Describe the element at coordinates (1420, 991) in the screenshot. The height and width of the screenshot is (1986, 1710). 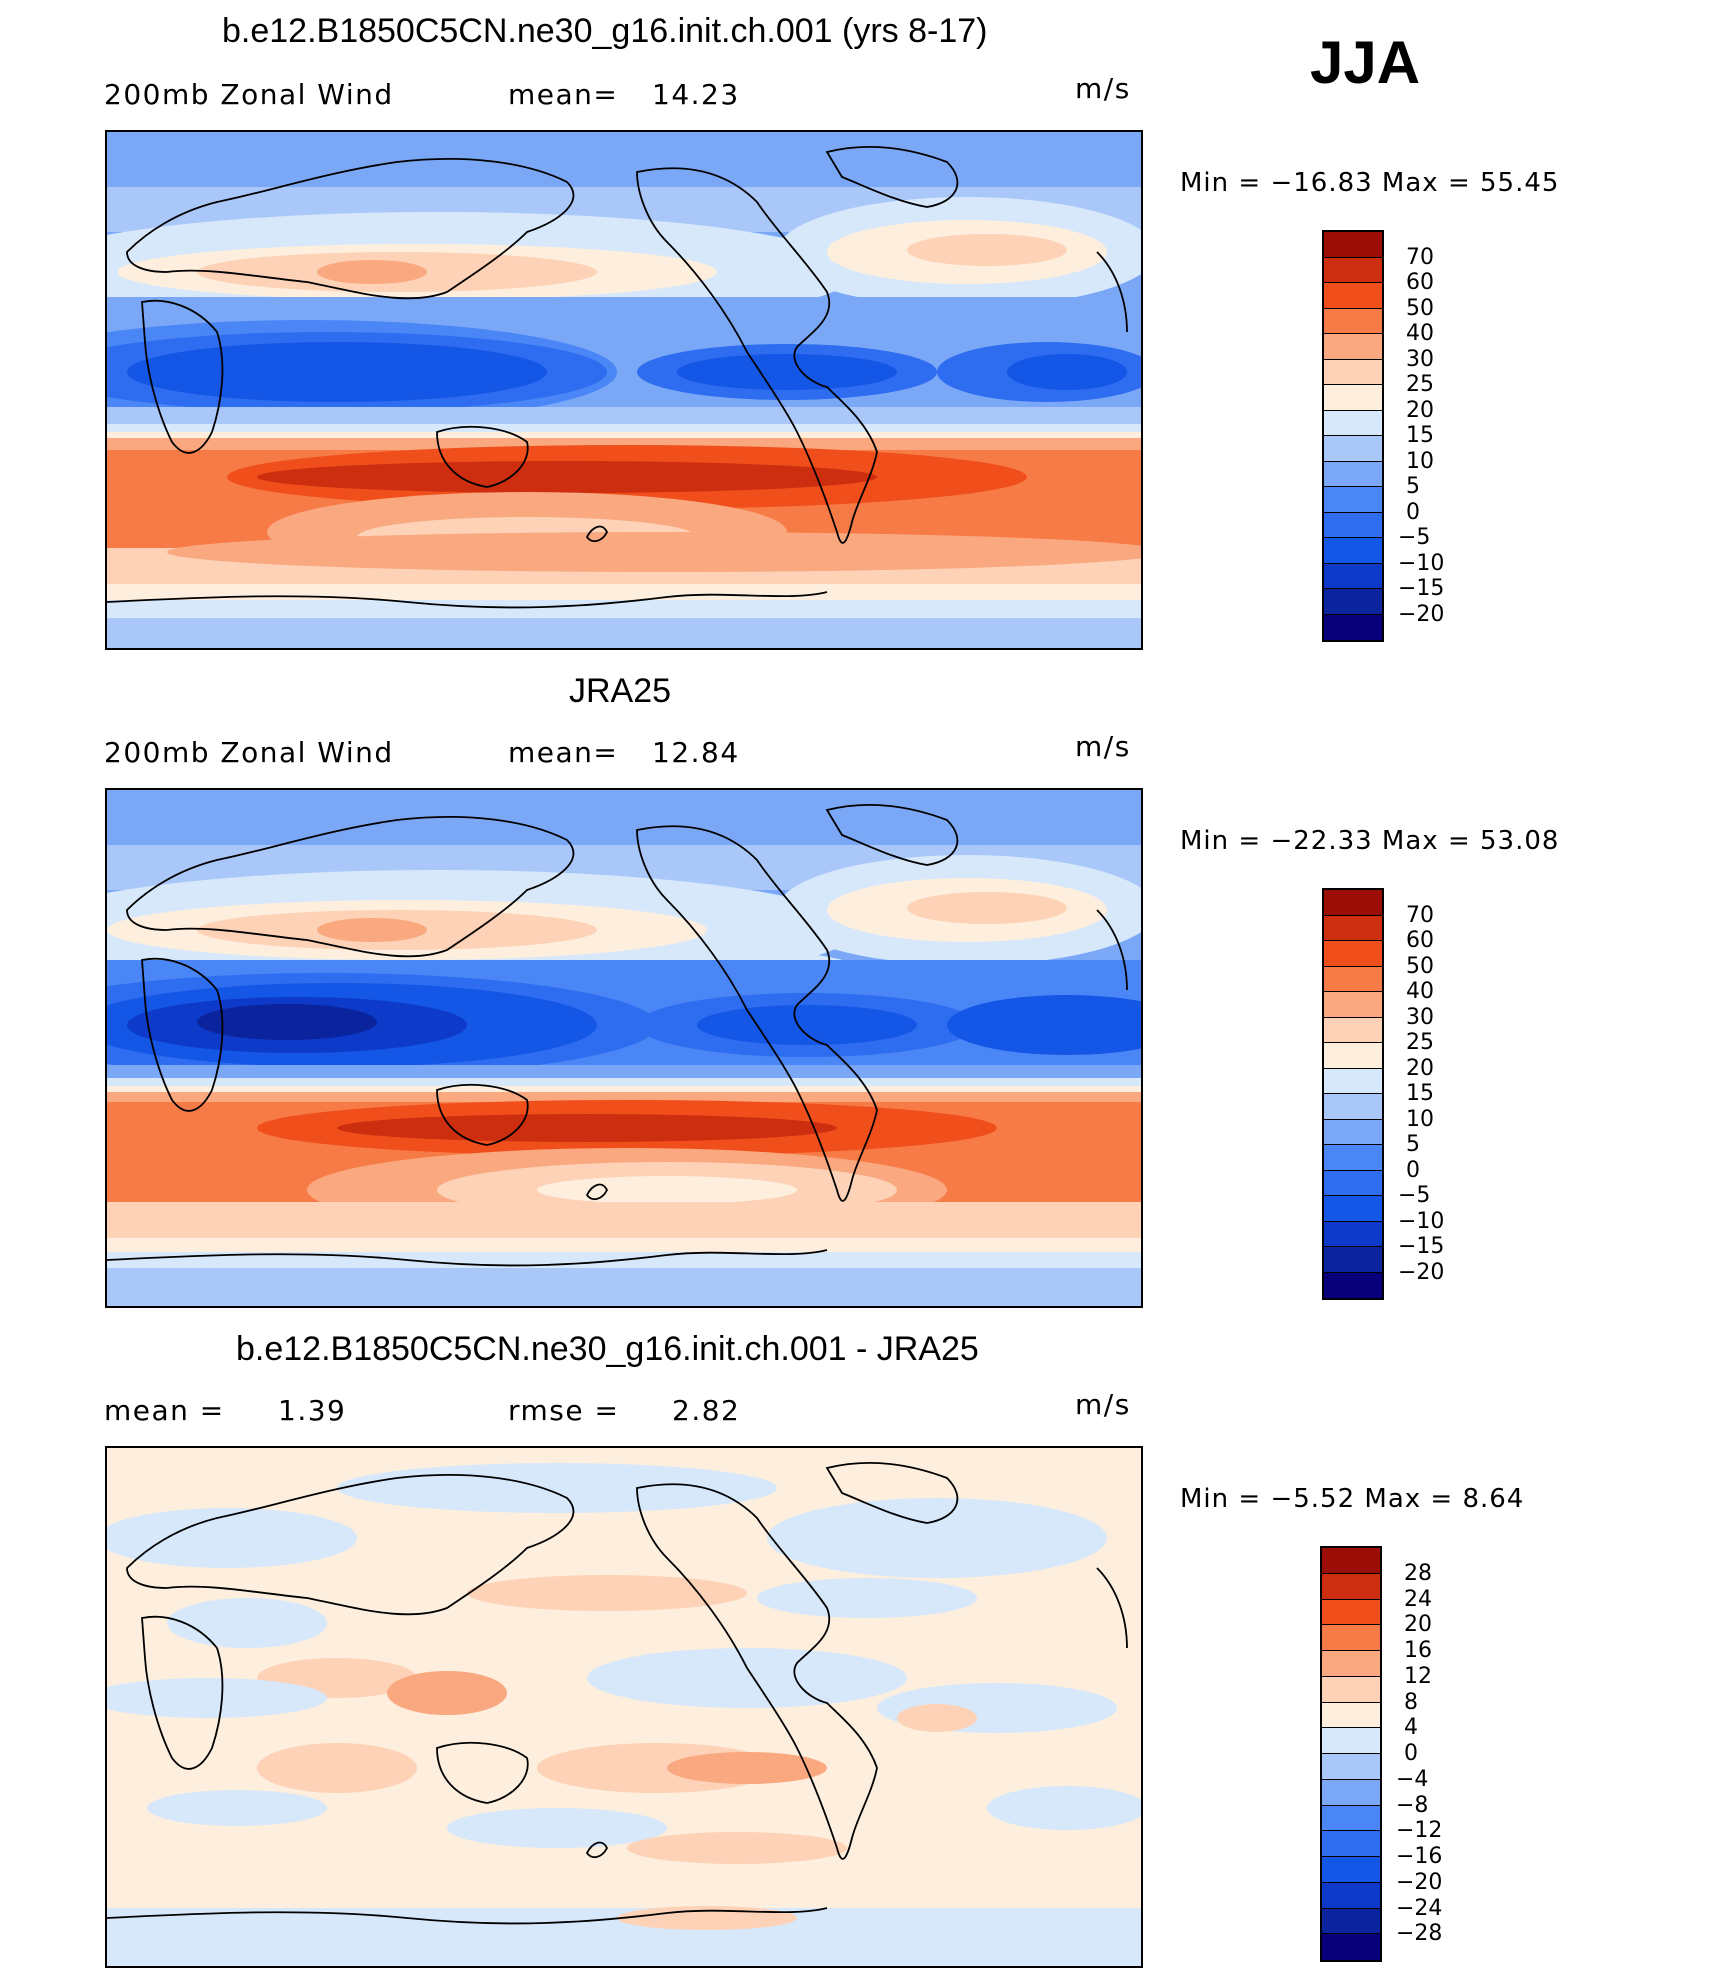
I see `colorbar-tick-label: 40` at that location.